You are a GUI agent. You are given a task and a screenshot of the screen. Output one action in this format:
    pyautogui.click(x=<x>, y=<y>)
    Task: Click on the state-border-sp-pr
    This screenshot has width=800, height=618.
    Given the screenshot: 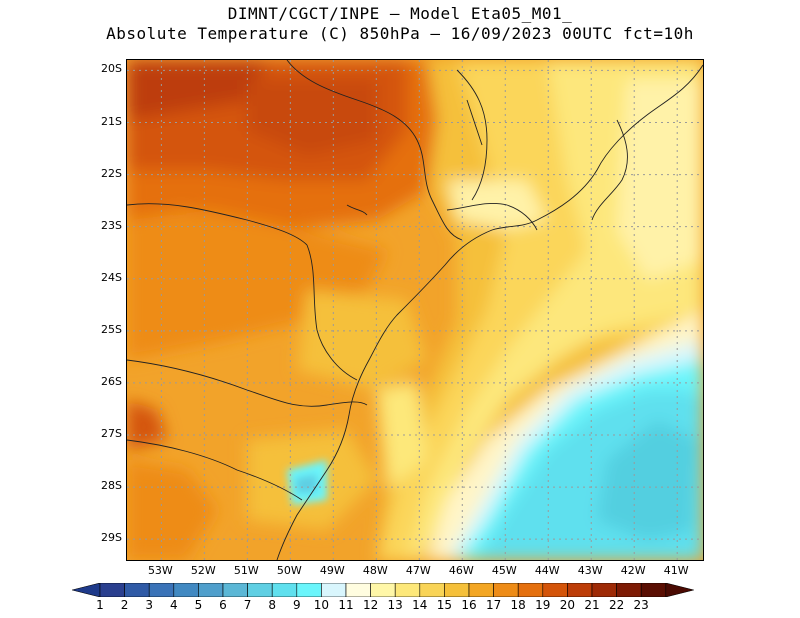 What is the action you would take?
    pyautogui.click(x=217, y=224)
    